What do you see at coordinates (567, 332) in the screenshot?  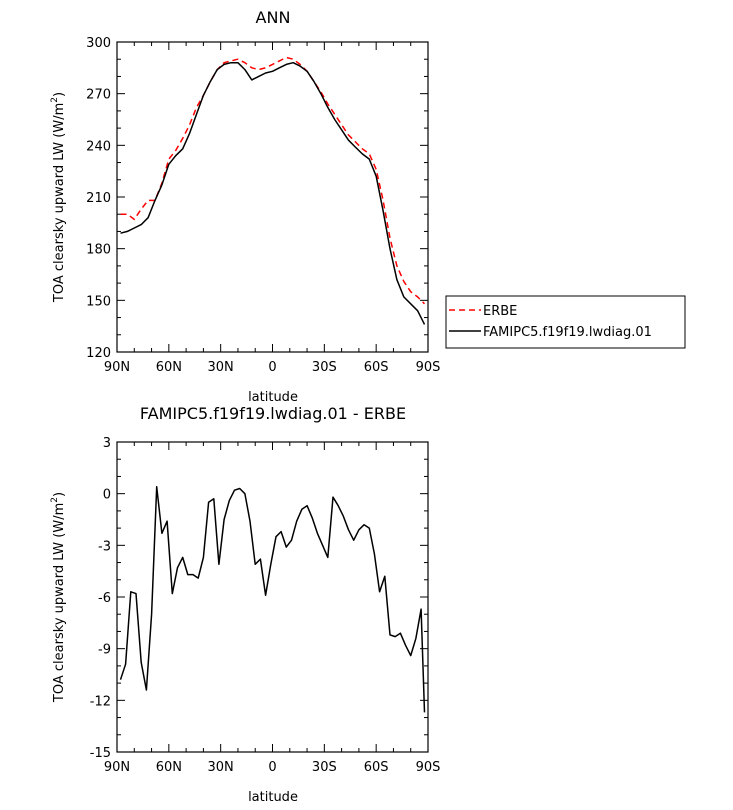 I see `legend-label-model: FAMIPC5.f19f19.lwdiag.01` at bounding box center [567, 332].